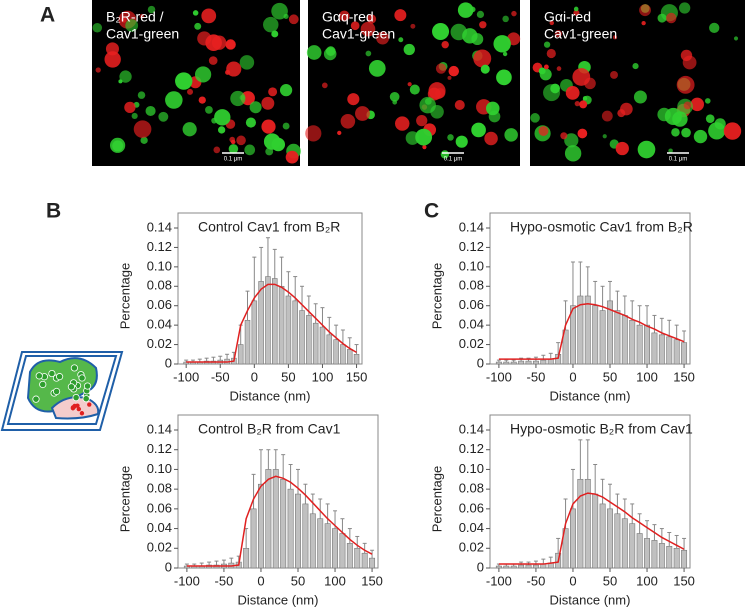 Image resolution: width=745 pixels, height=607 pixels. Describe the element at coordinates (610, 580) in the screenshot. I see `x-tick-label: 50` at that location.